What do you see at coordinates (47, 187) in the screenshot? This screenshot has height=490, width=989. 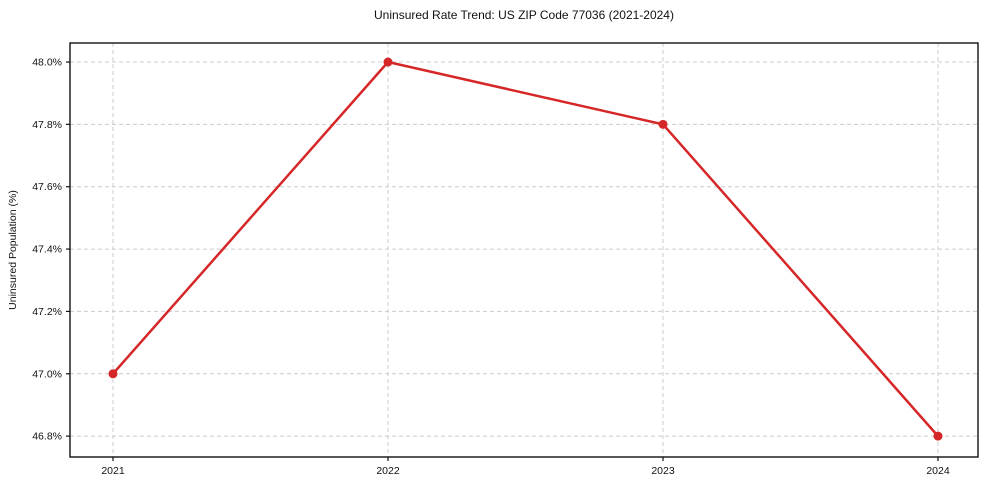 I see `y-tick-label: 47.6%` at bounding box center [47, 187].